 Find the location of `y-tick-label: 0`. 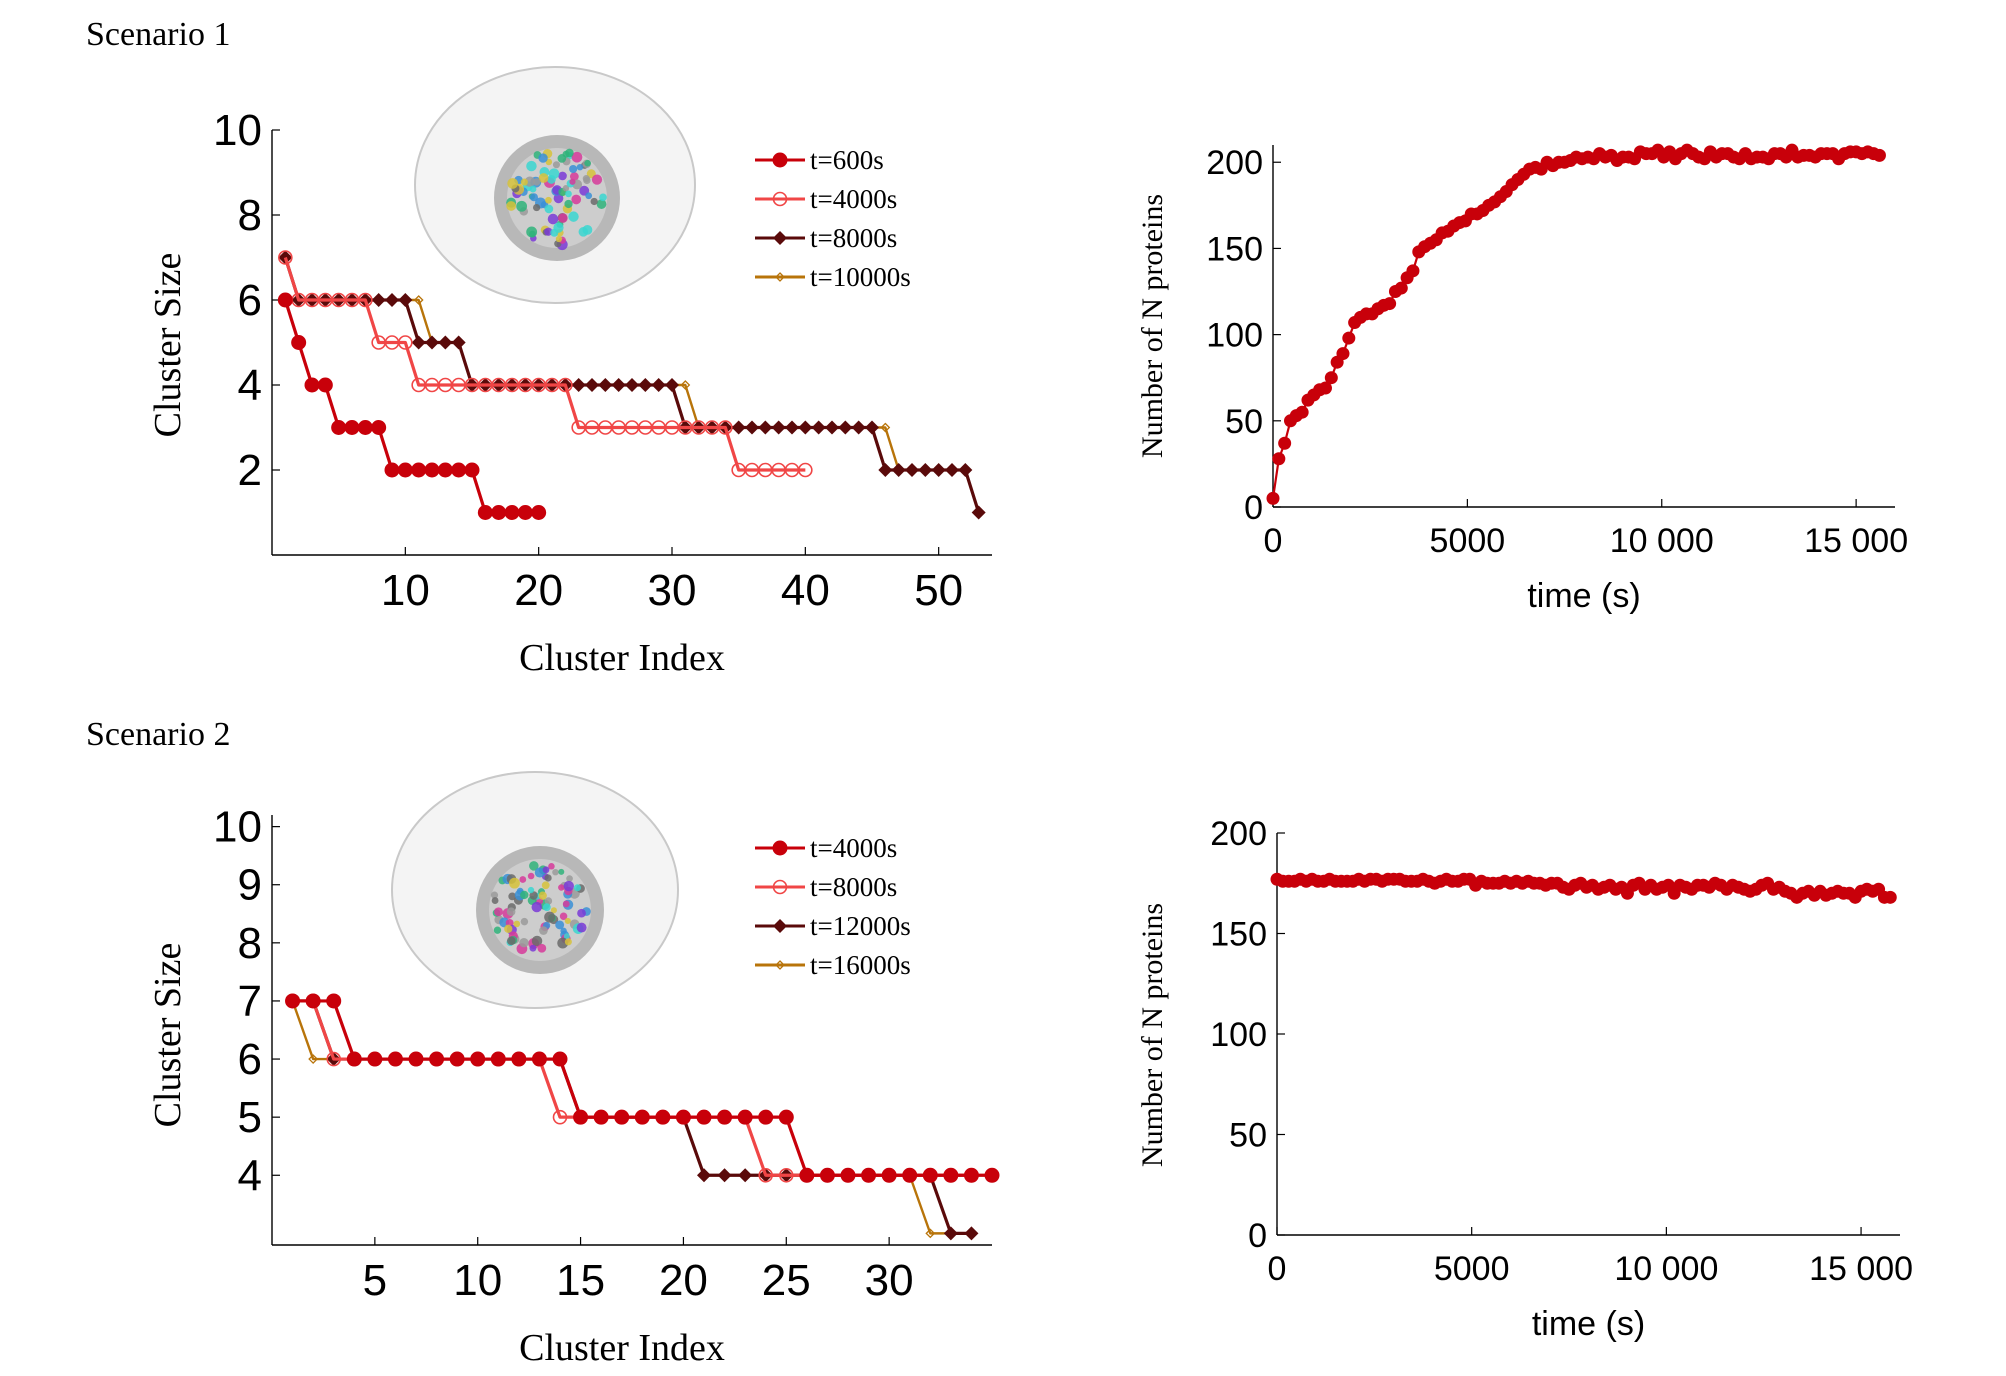

y-tick-label: 0 is located at coordinates (1257, 1236).